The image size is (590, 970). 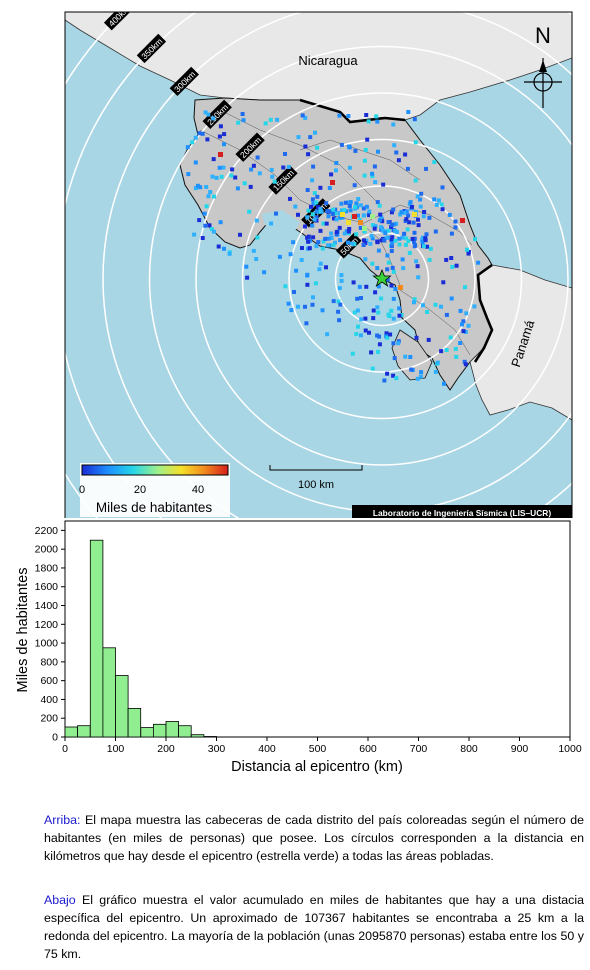 What do you see at coordinates (49, 681) in the screenshot?
I see `y-tick-label: 600` at bounding box center [49, 681].